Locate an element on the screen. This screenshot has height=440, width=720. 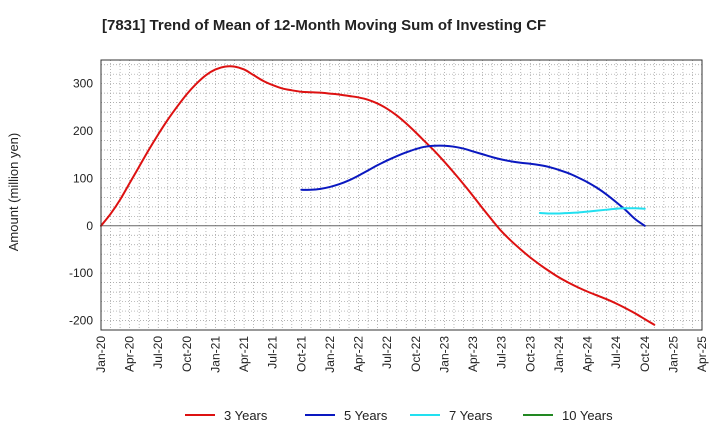
y-tick-label: -100 is located at coordinates (81, 273).